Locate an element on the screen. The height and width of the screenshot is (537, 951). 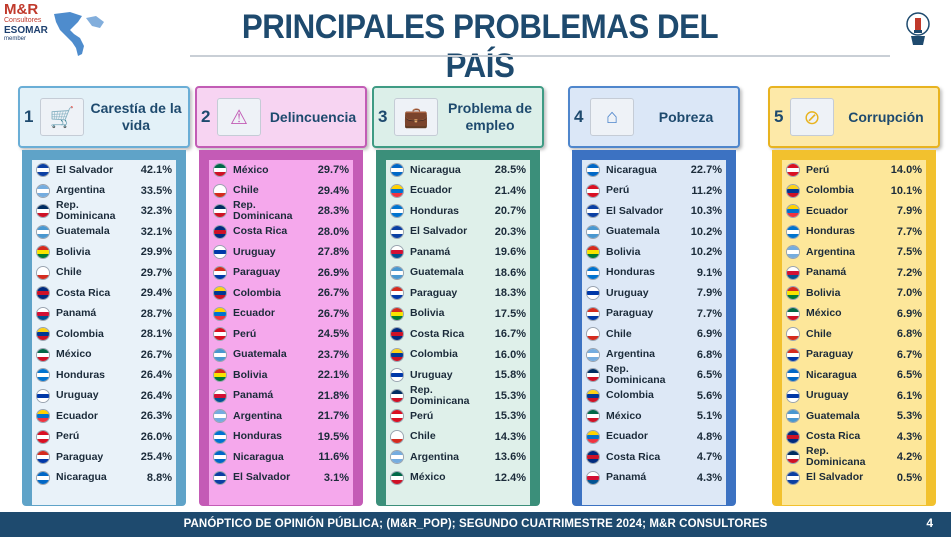
country-row: El Salvador 20.3% is located at coordinates (458, 232).